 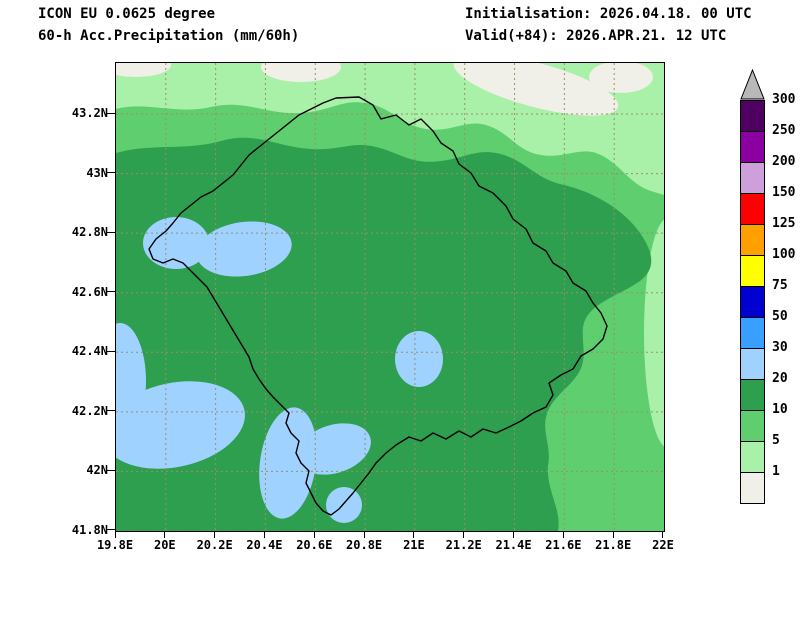 I want to click on init-time: Initialisation: 2026.04.18. 00 UTC, so click(x=608, y=14).